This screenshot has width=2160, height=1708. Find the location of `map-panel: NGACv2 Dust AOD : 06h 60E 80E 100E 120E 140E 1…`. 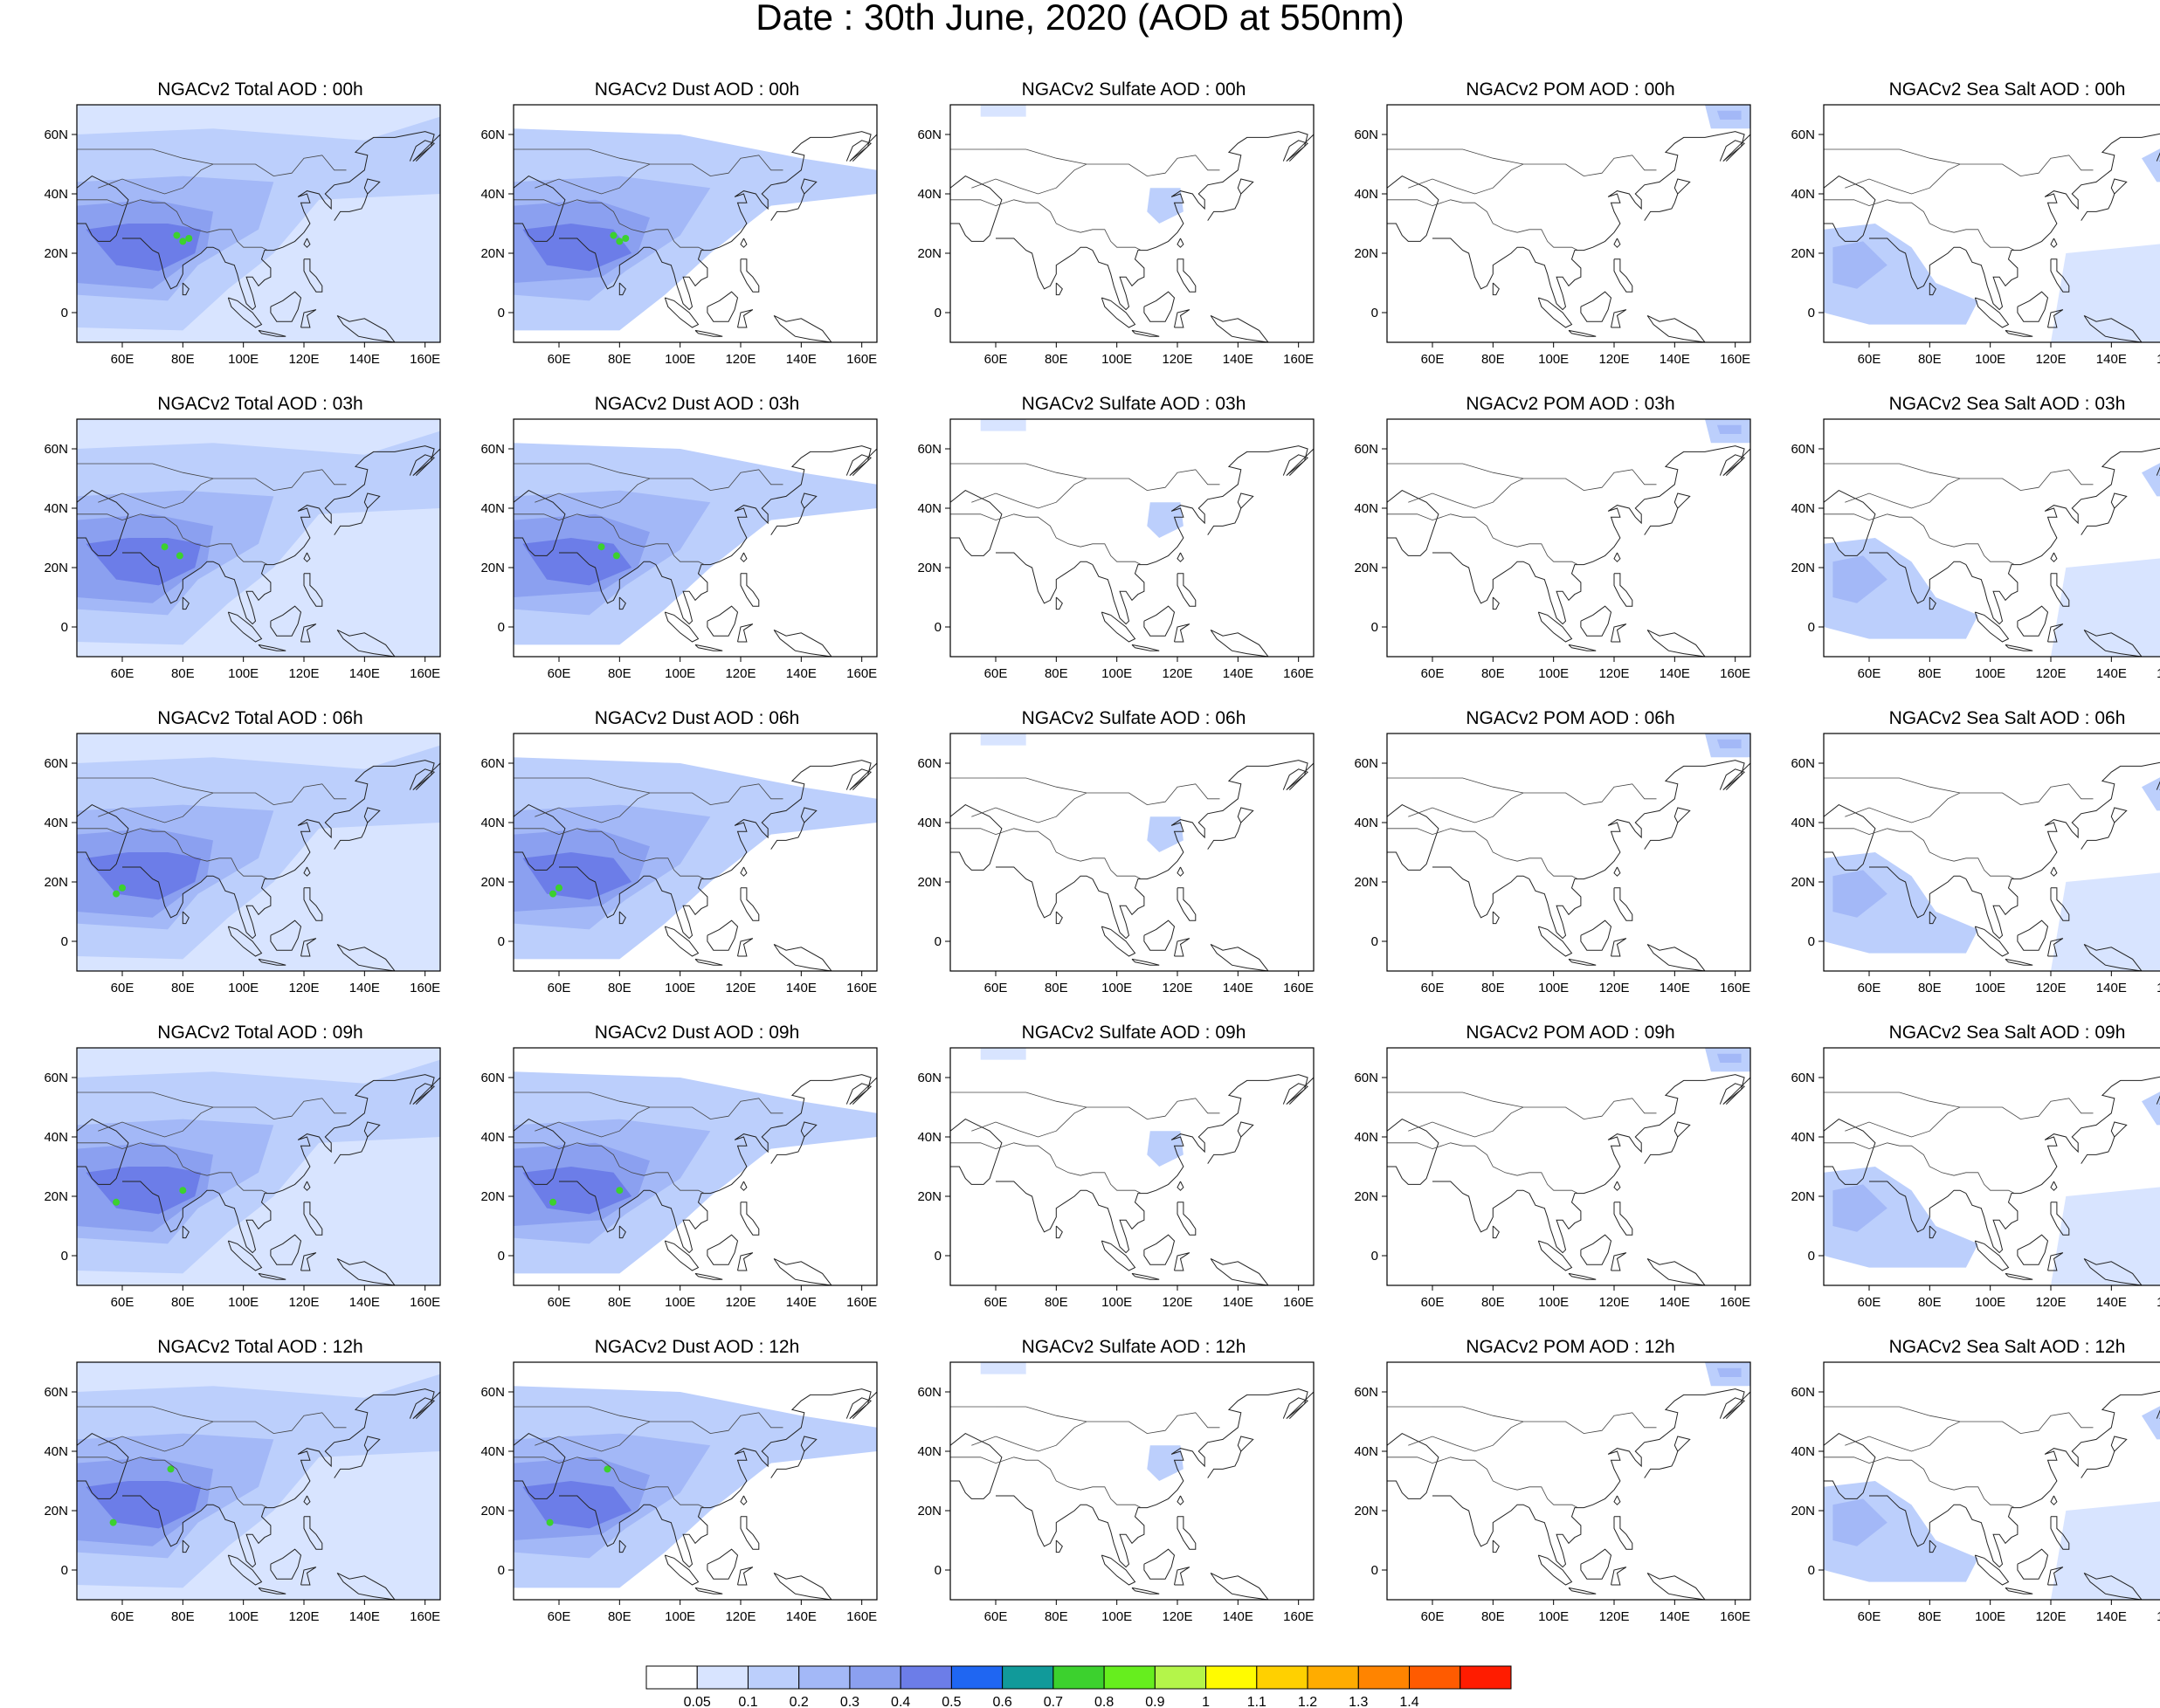

map-panel: NGACv2 Dust AOD : 06h 60E 80E 100E 120E 140E 1… is located at coordinates (697, 855).